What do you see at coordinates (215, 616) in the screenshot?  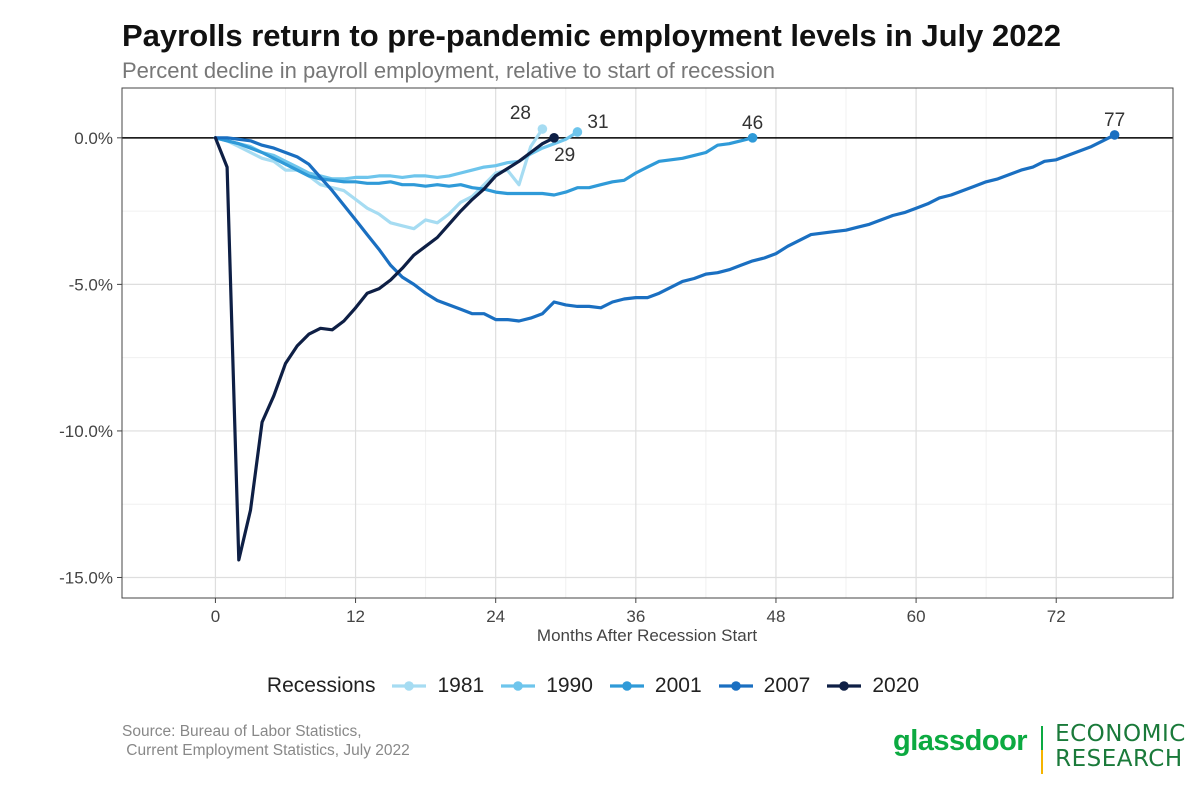 I see `x-tick-label: 0` at bounding box center [215, 616].